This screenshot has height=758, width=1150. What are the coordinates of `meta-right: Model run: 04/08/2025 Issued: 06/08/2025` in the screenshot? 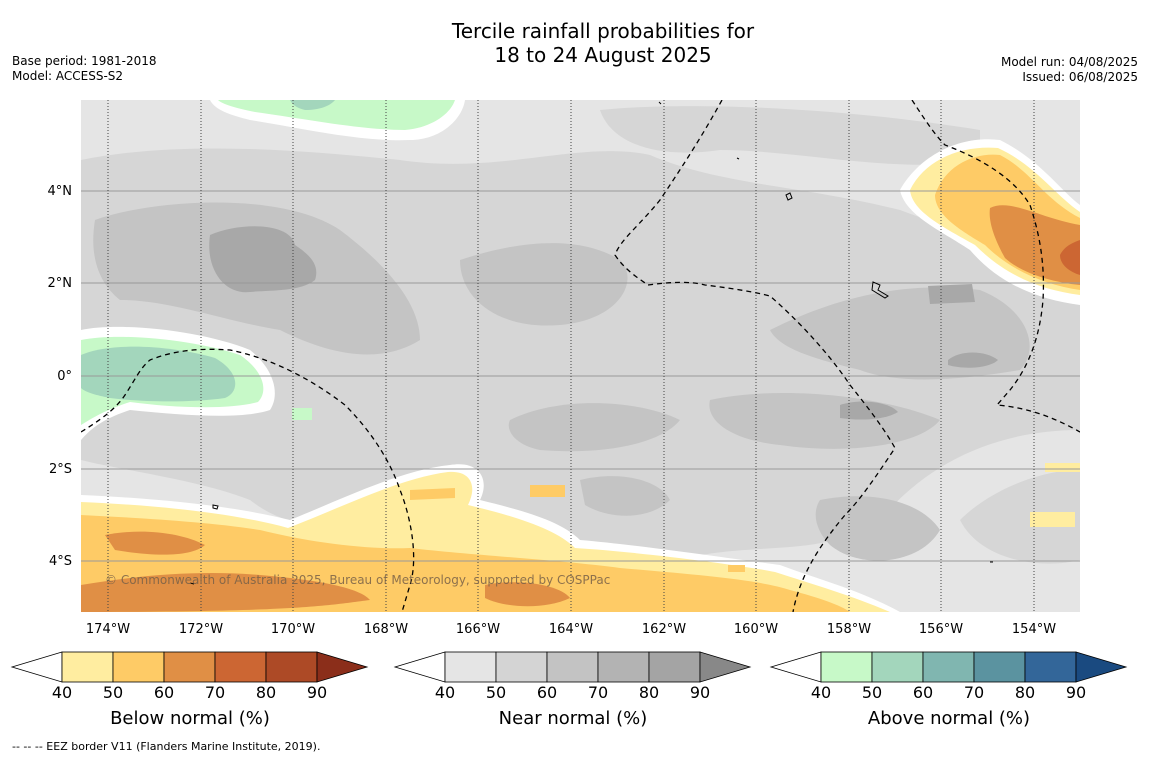 It's located at (1069, 70).